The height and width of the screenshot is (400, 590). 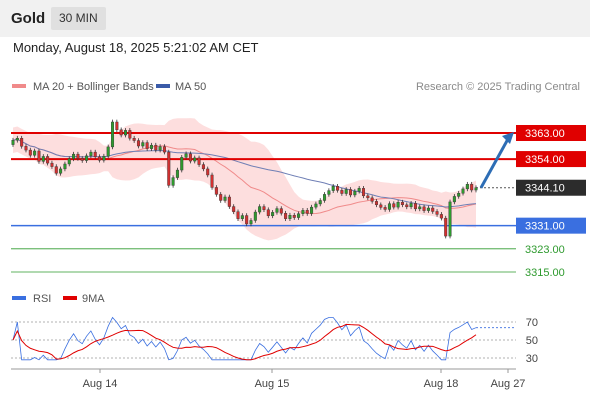 What do you see at coordinates (70, 298) in the screenshot?
I see `ma9-legend-swatch` at bounding box center [70, 298].